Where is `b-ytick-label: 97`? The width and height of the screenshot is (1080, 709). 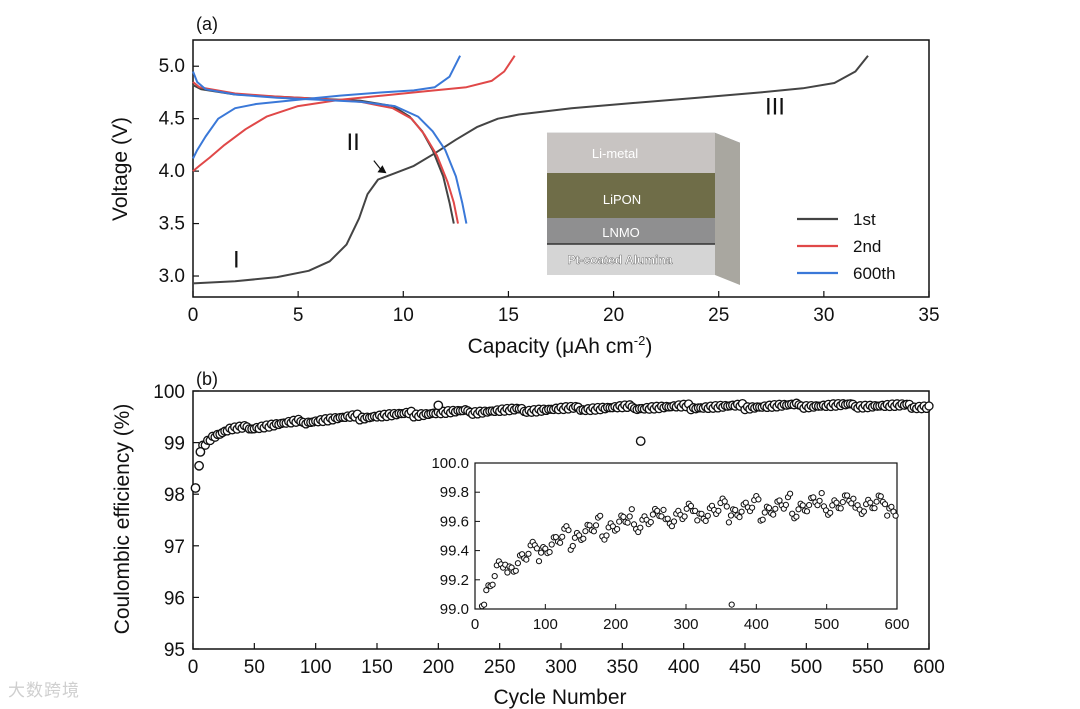
b-ytick-label: 97 is located at coordinates (174, 547).